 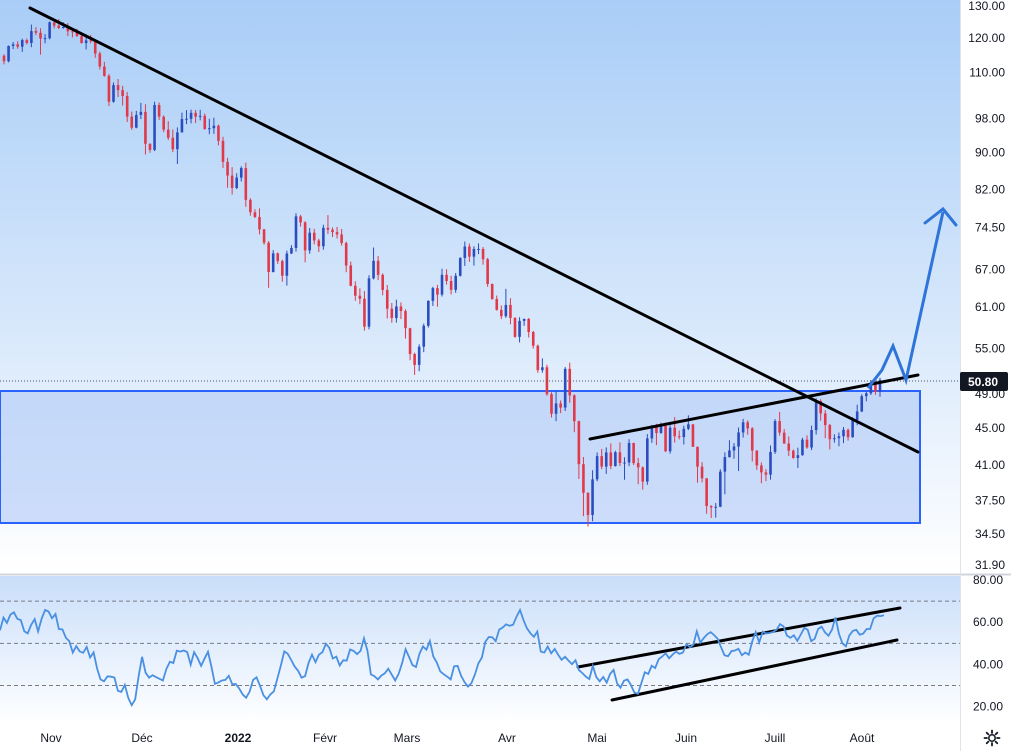 What do you see at coordinates (457, 738) in the screenshot?
I see `time-axis-ticks: Nov Déc 2022 Févr Mars Avr Mai Juin Juill Août` at bounding box center [457, 738].